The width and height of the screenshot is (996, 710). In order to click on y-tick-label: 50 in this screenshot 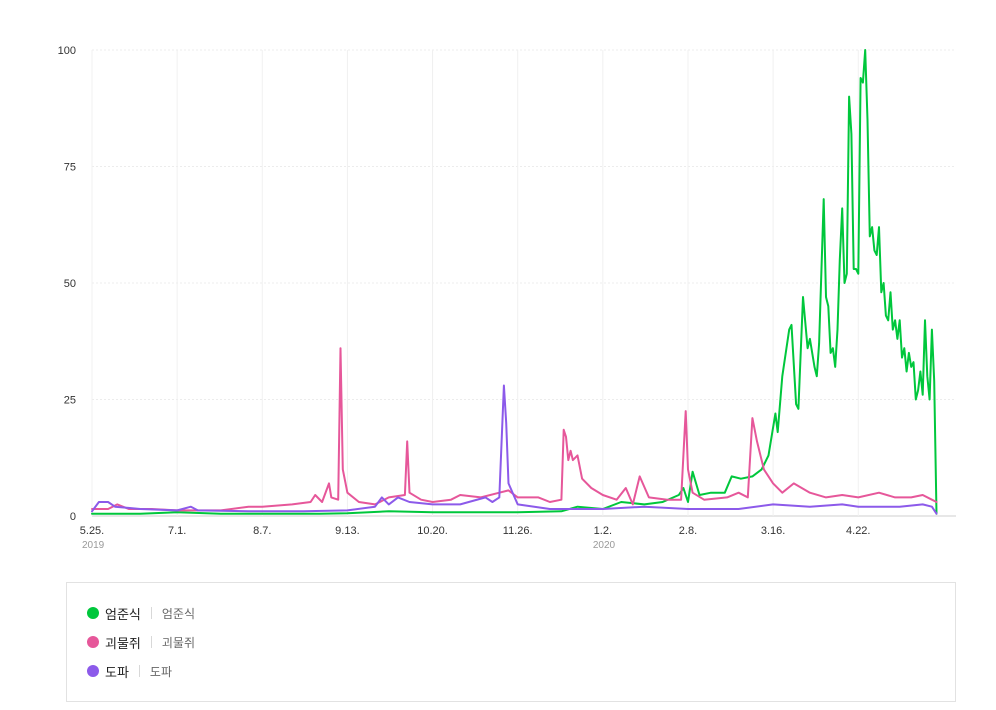, I will do `click(70, 284)`.